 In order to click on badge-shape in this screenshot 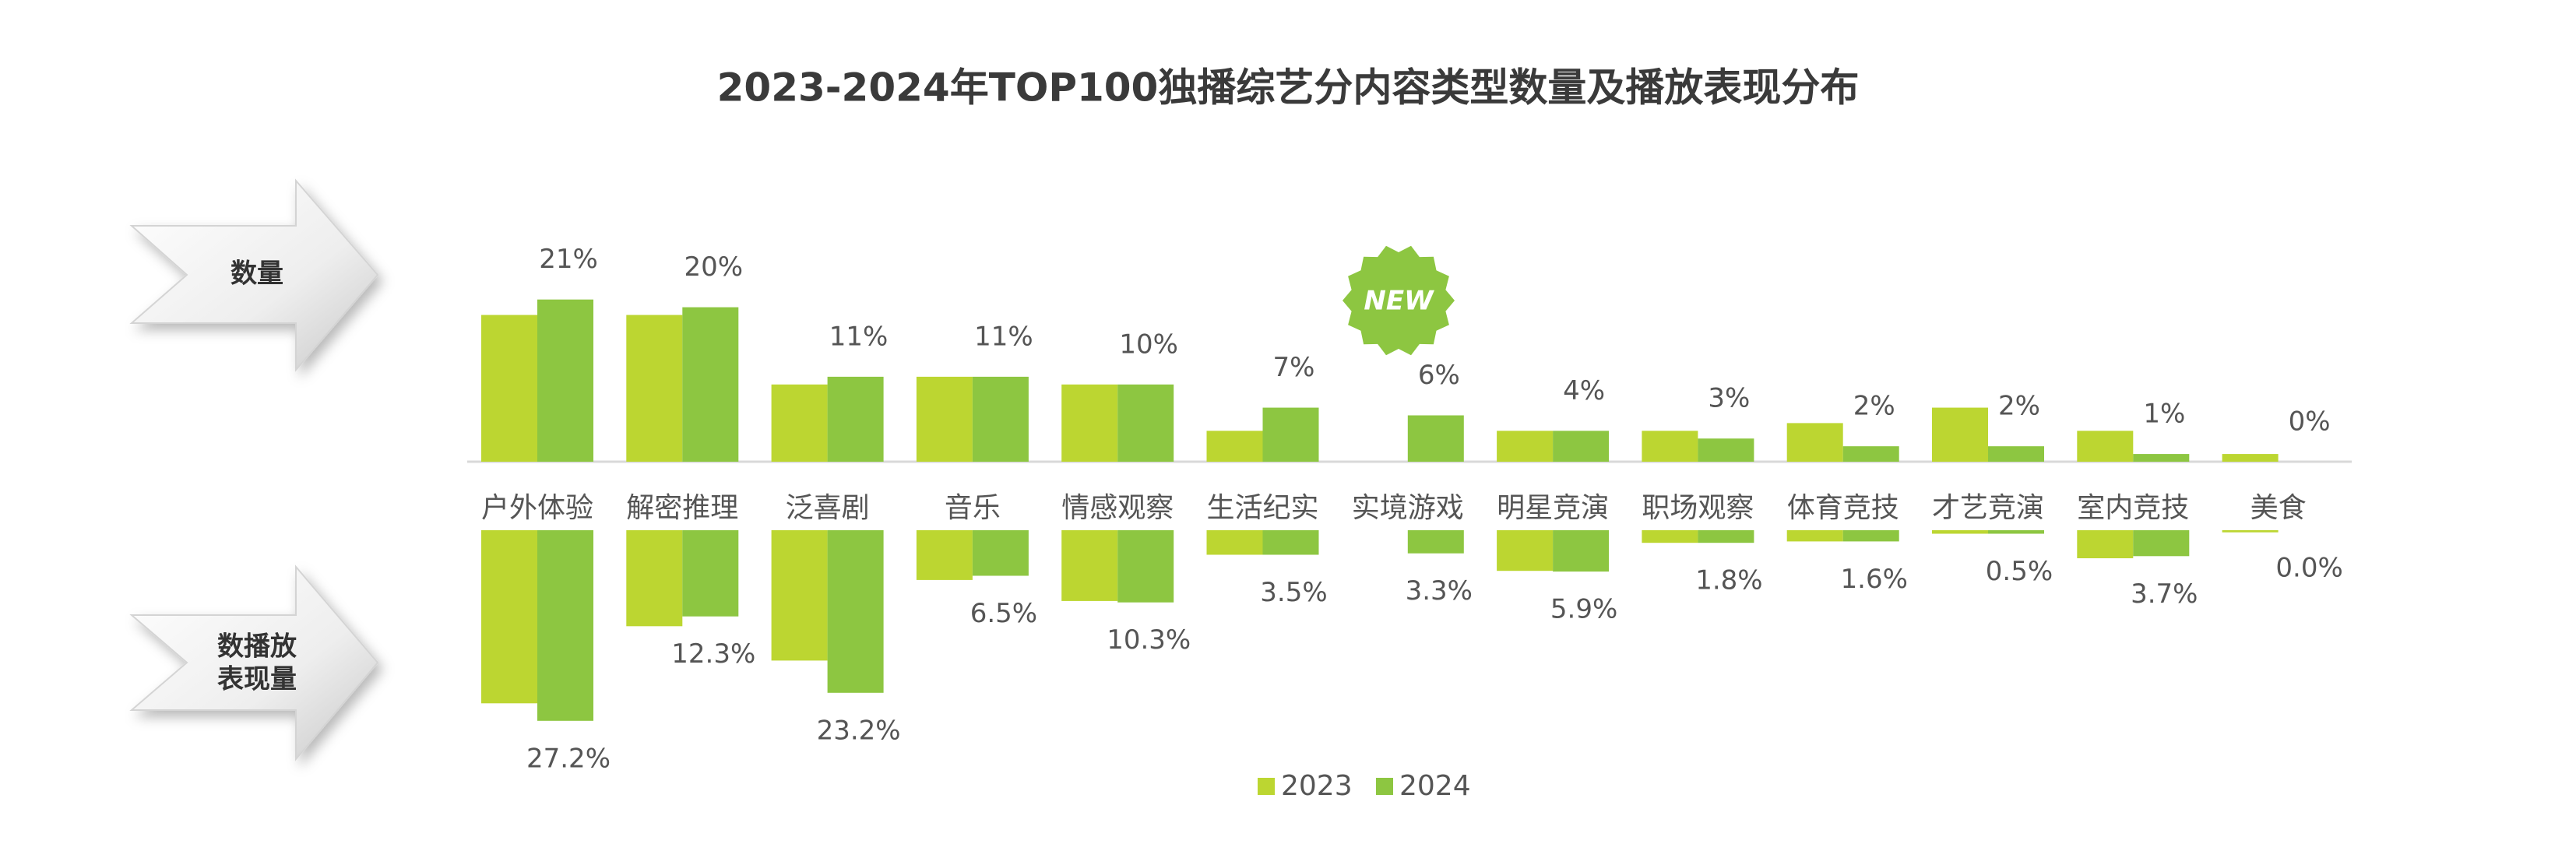, I will do `click(1399, 300)`.